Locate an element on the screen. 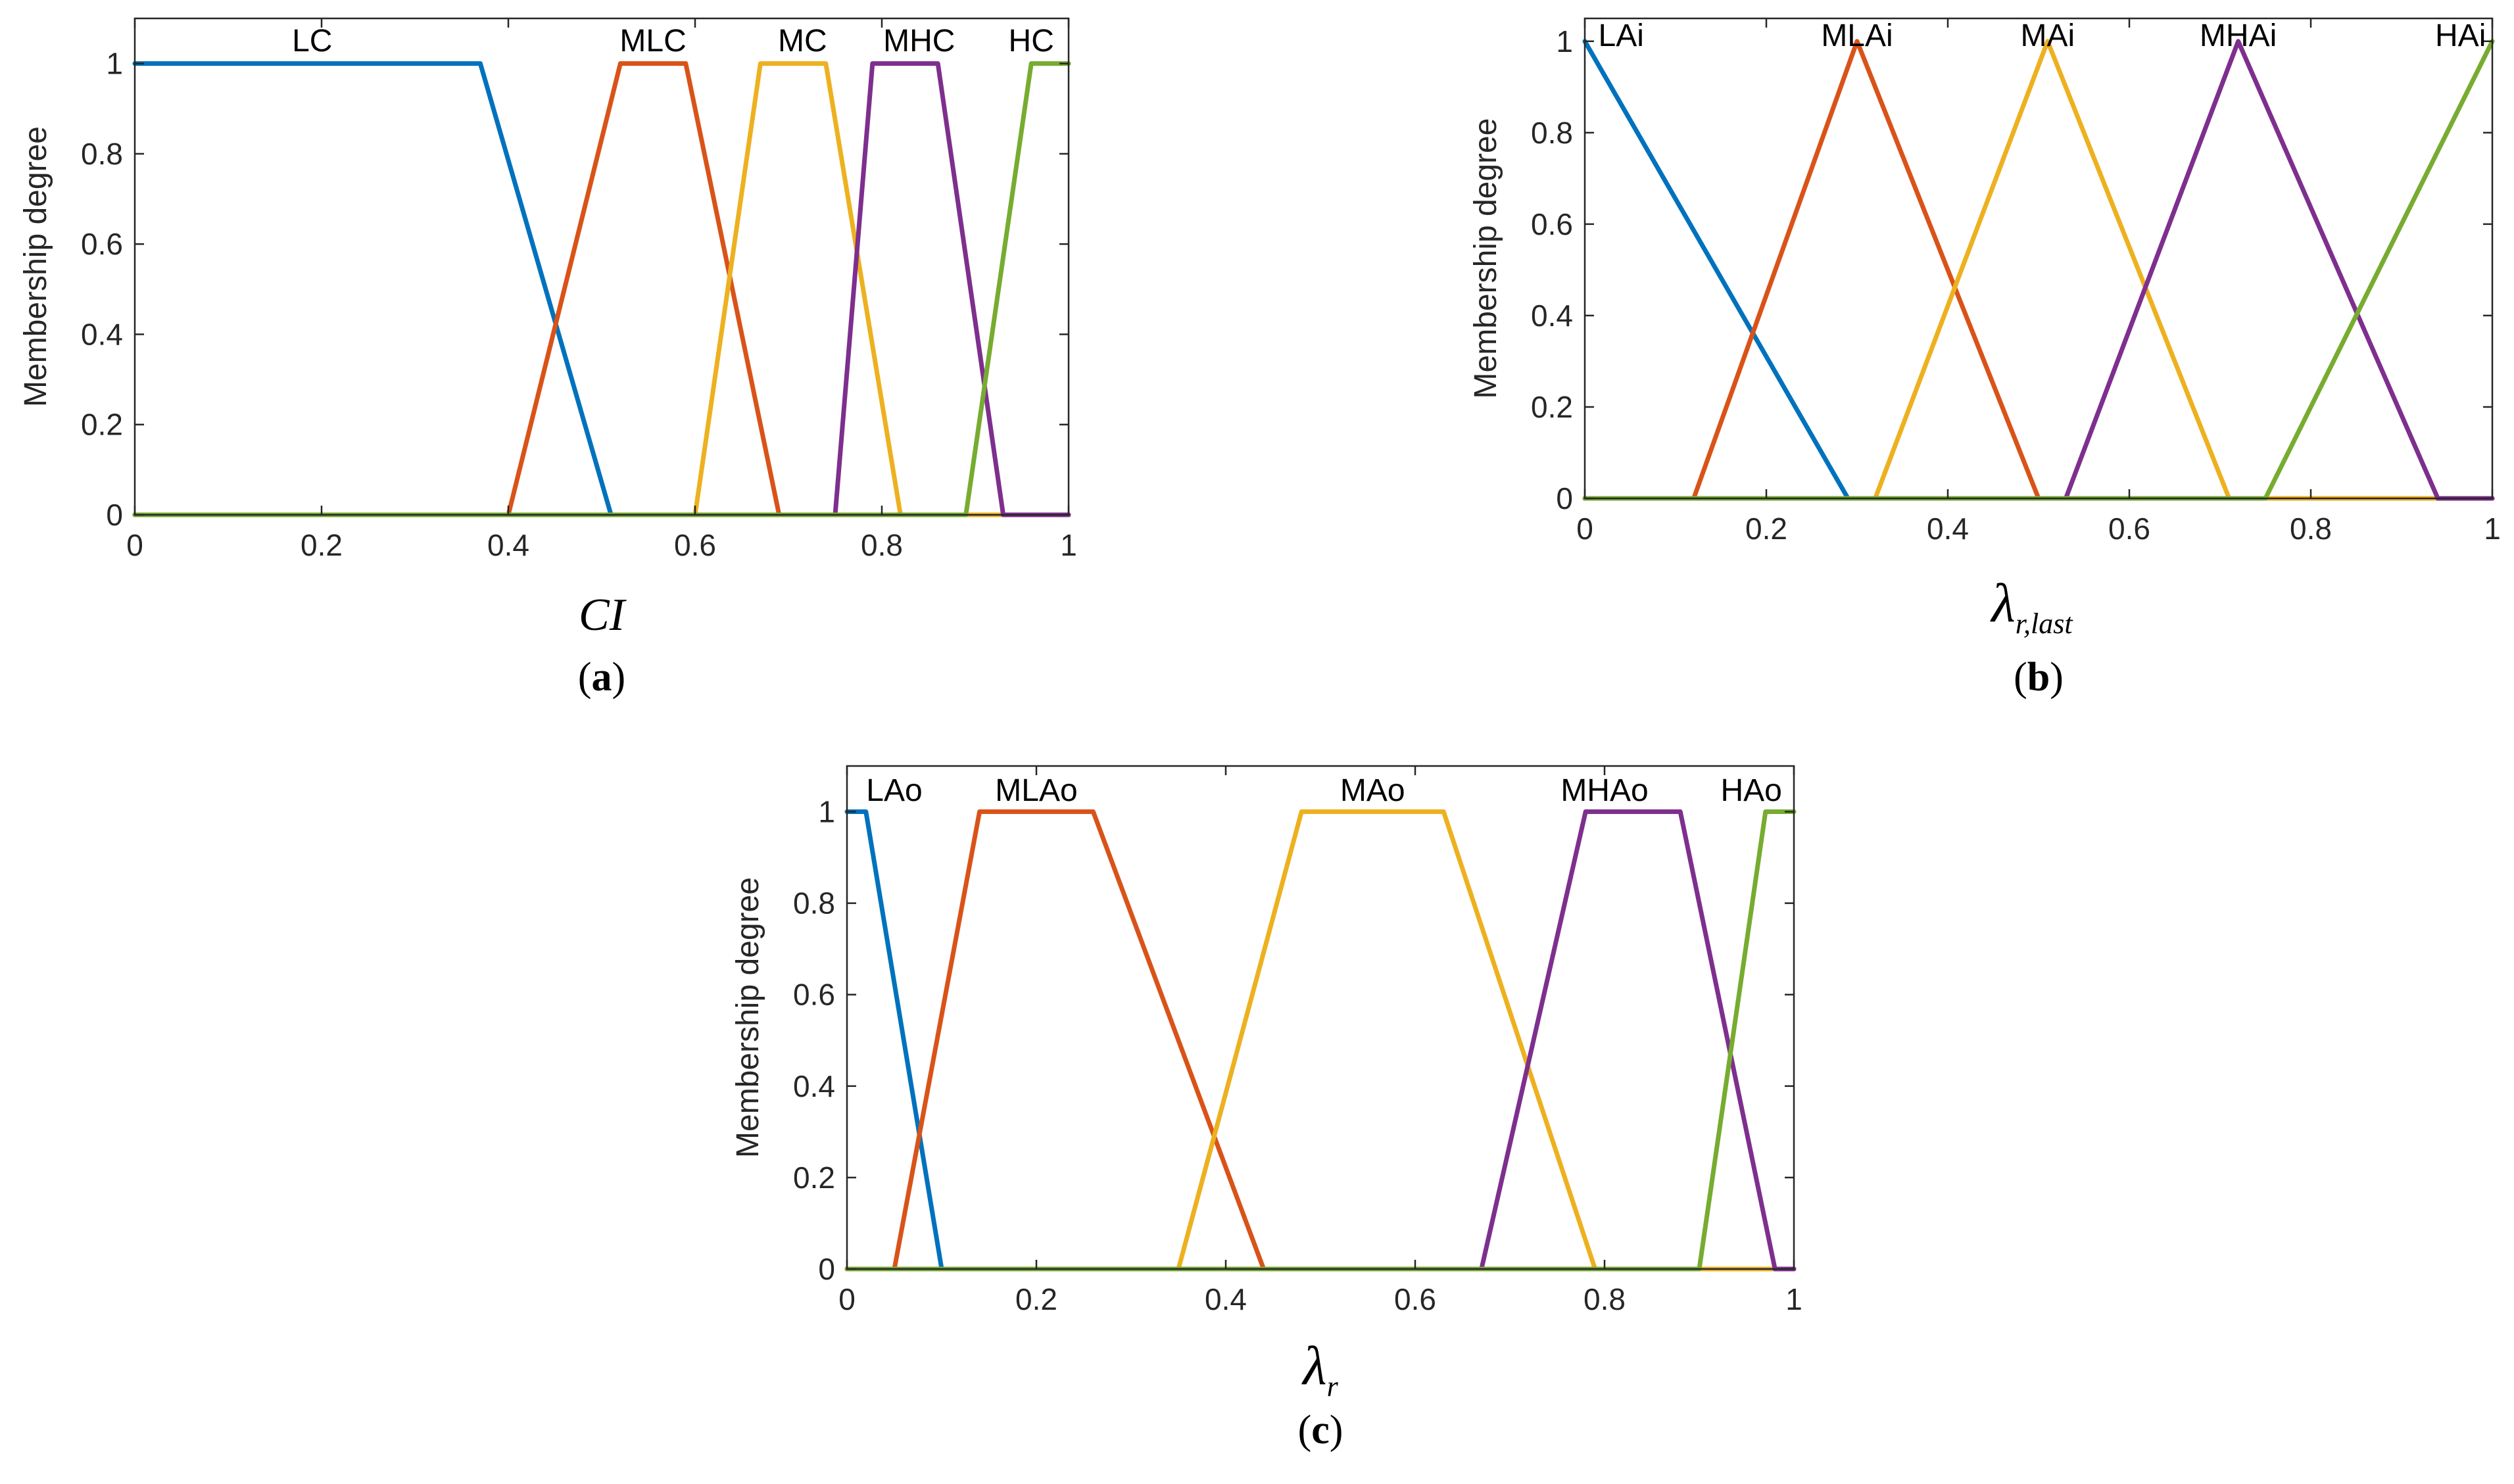 This screenshot has width=2514, height=1484. panel-caption: (c) is located at coordinates (1320, 1430).